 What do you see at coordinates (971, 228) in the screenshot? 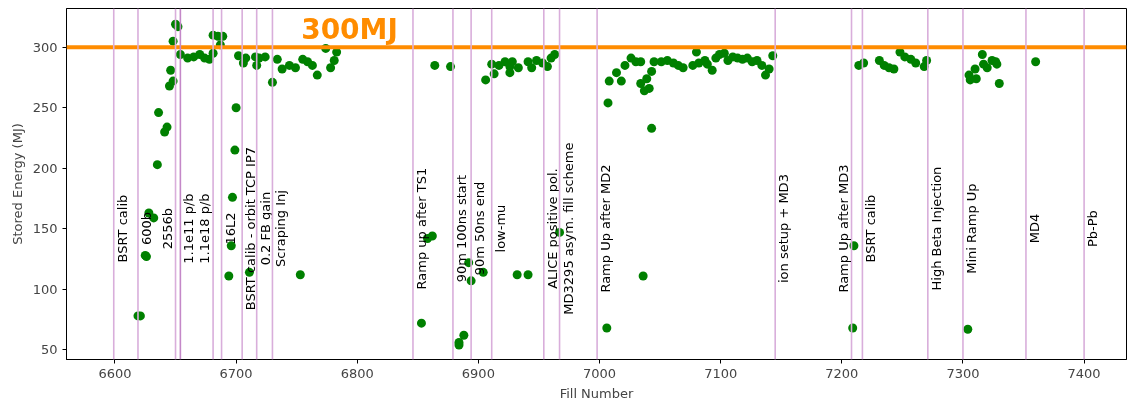
I see `ref-line-label: Mini Ramp Up` at bounding box center [971, 228].